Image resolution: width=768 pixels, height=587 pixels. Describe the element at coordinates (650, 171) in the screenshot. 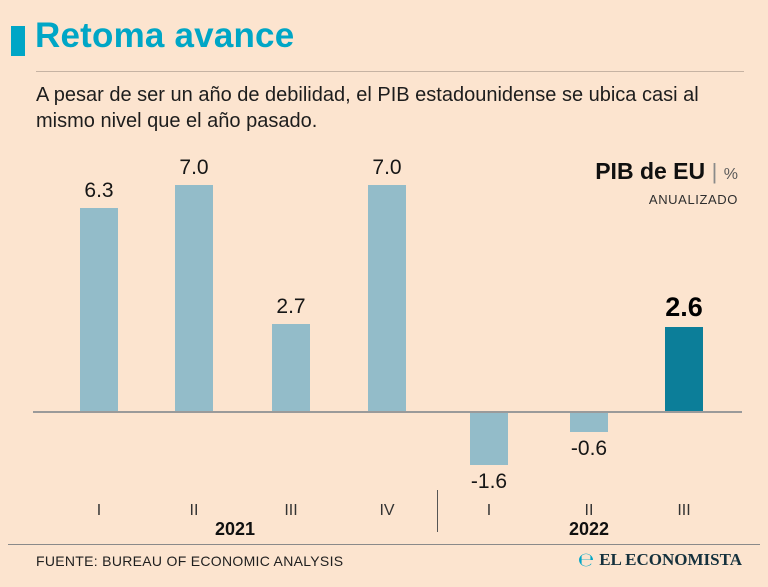

I see `legend-title: PIB de EU` at that location.